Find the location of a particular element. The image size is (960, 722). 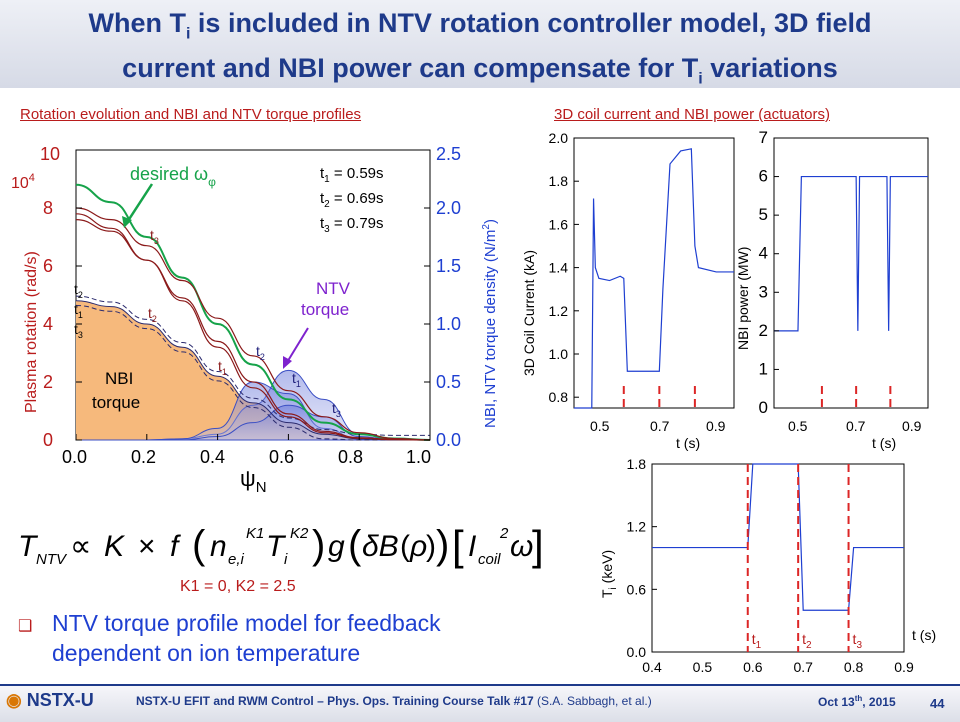

ytick-label: 2.0 is located at coordinates (559, 138).